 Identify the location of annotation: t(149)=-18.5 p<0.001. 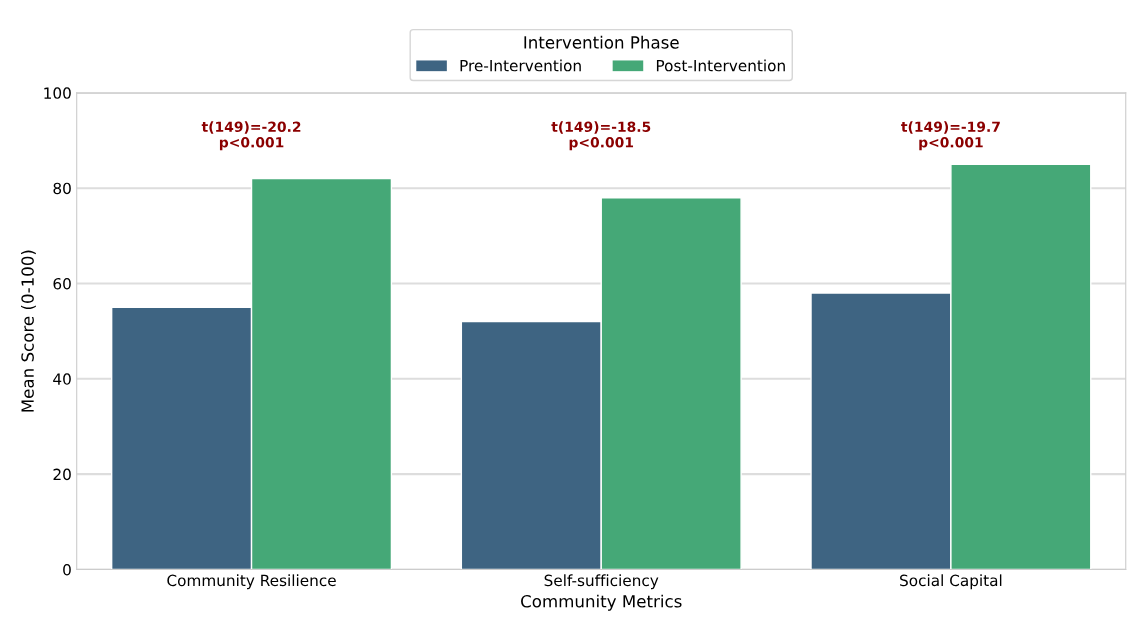
(601, 136).